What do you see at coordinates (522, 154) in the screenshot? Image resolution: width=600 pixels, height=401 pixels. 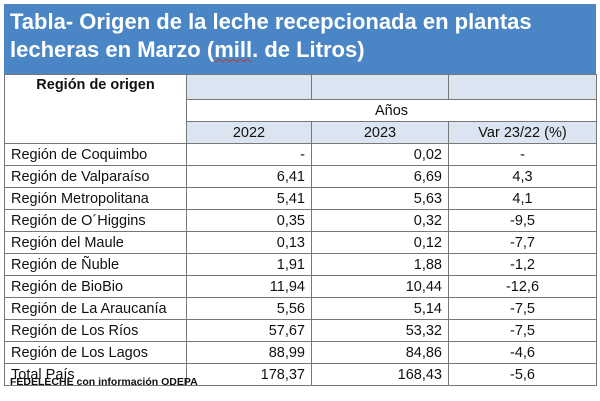 I see `variation-cell: -` at bounding box center [522, 154].